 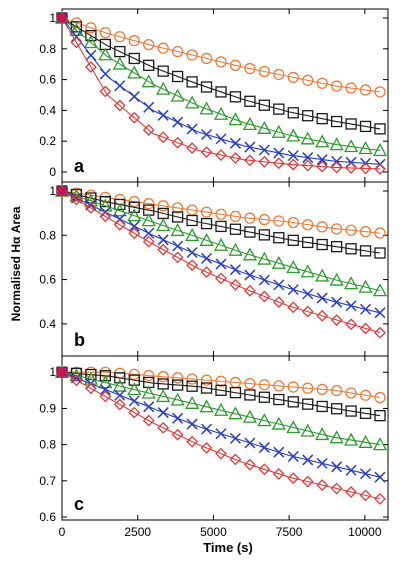 I want to click on y-tick-label: 0.6, so click(x=47, y=517).